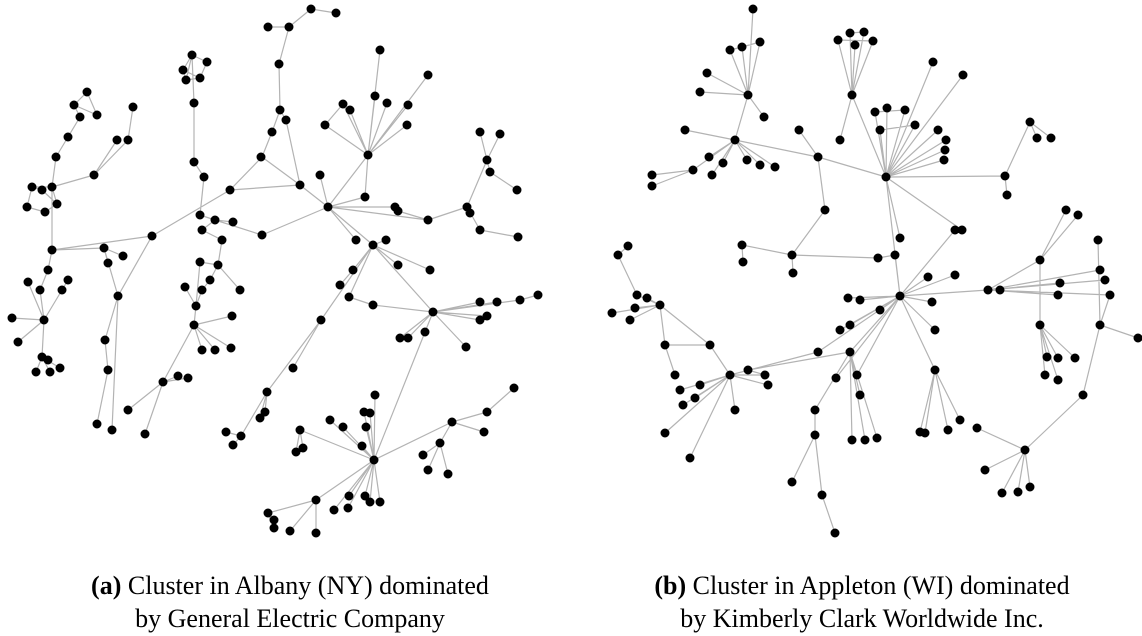 The width and height of the screenshot is (1142, 636). I want to click on caption-label: (b), so click(670, 585).